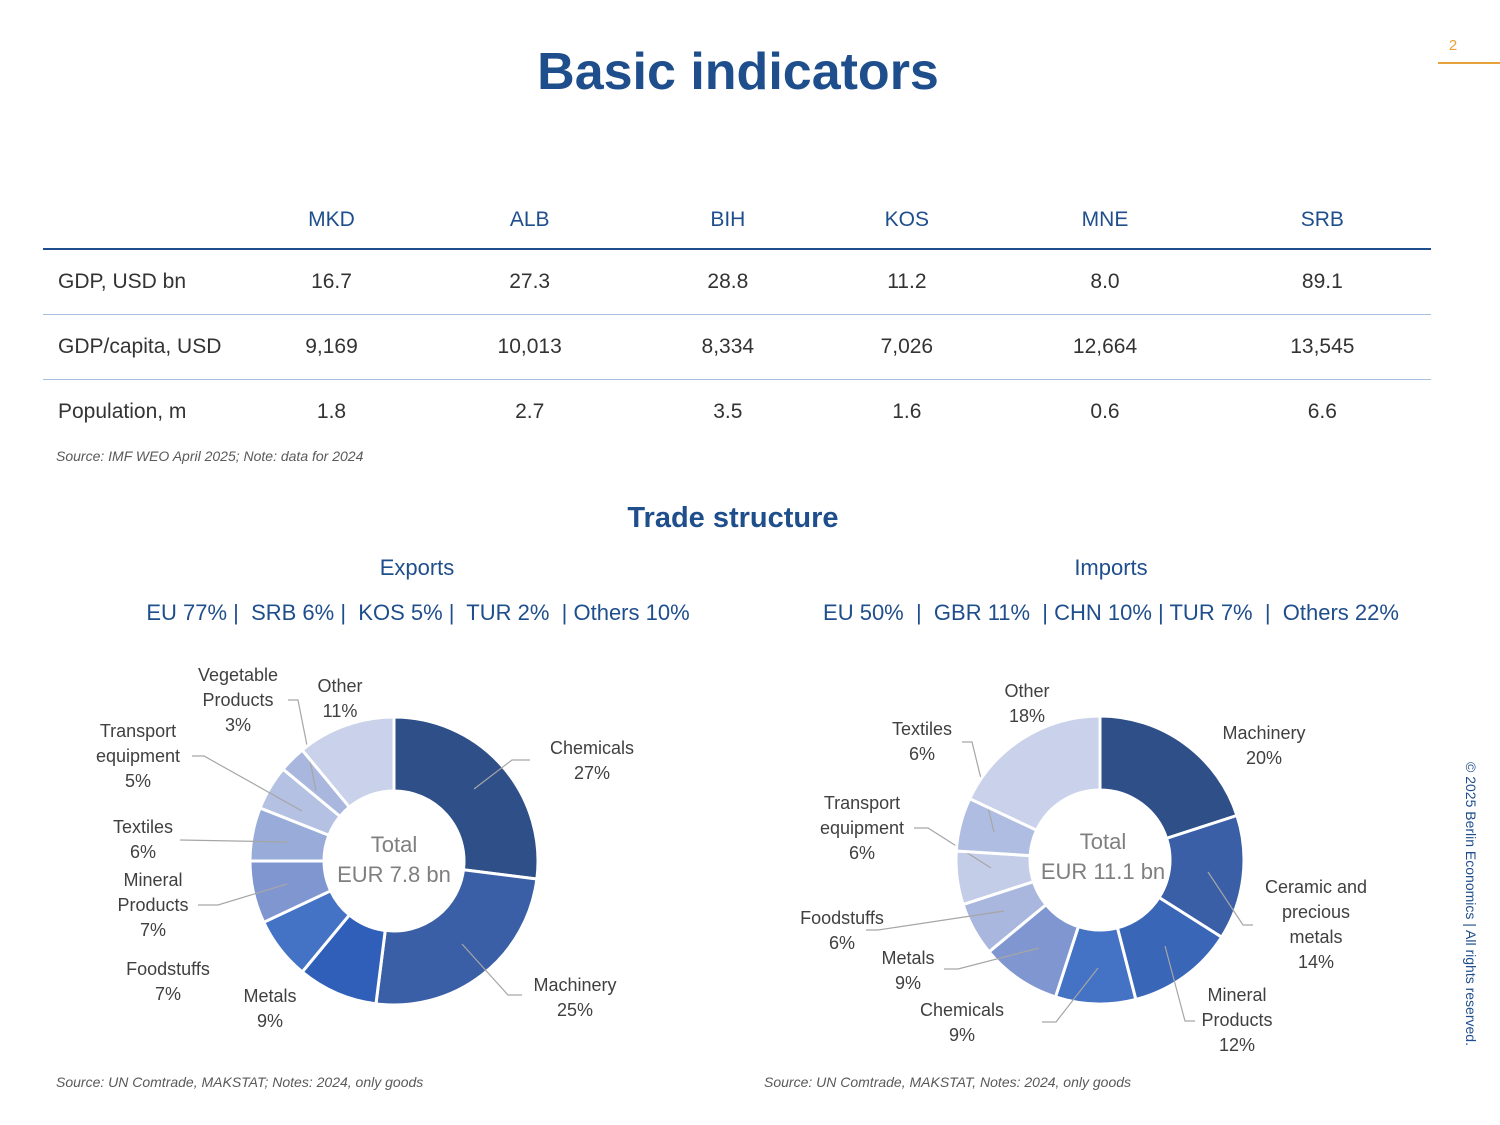 This screenshot has height=1125, width=1500. I want to click on table-header-row: MKD ALB BIH KOS MNE SRB, so click(737, 221).